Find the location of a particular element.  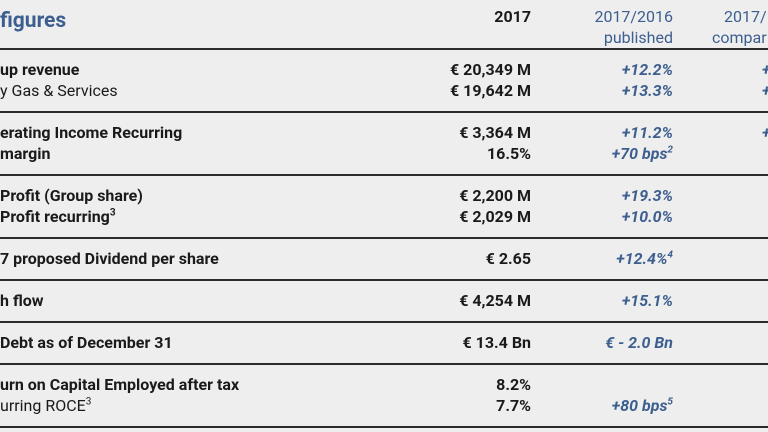

value-2017: € 20,349 M is located at coordinates (490, 69).